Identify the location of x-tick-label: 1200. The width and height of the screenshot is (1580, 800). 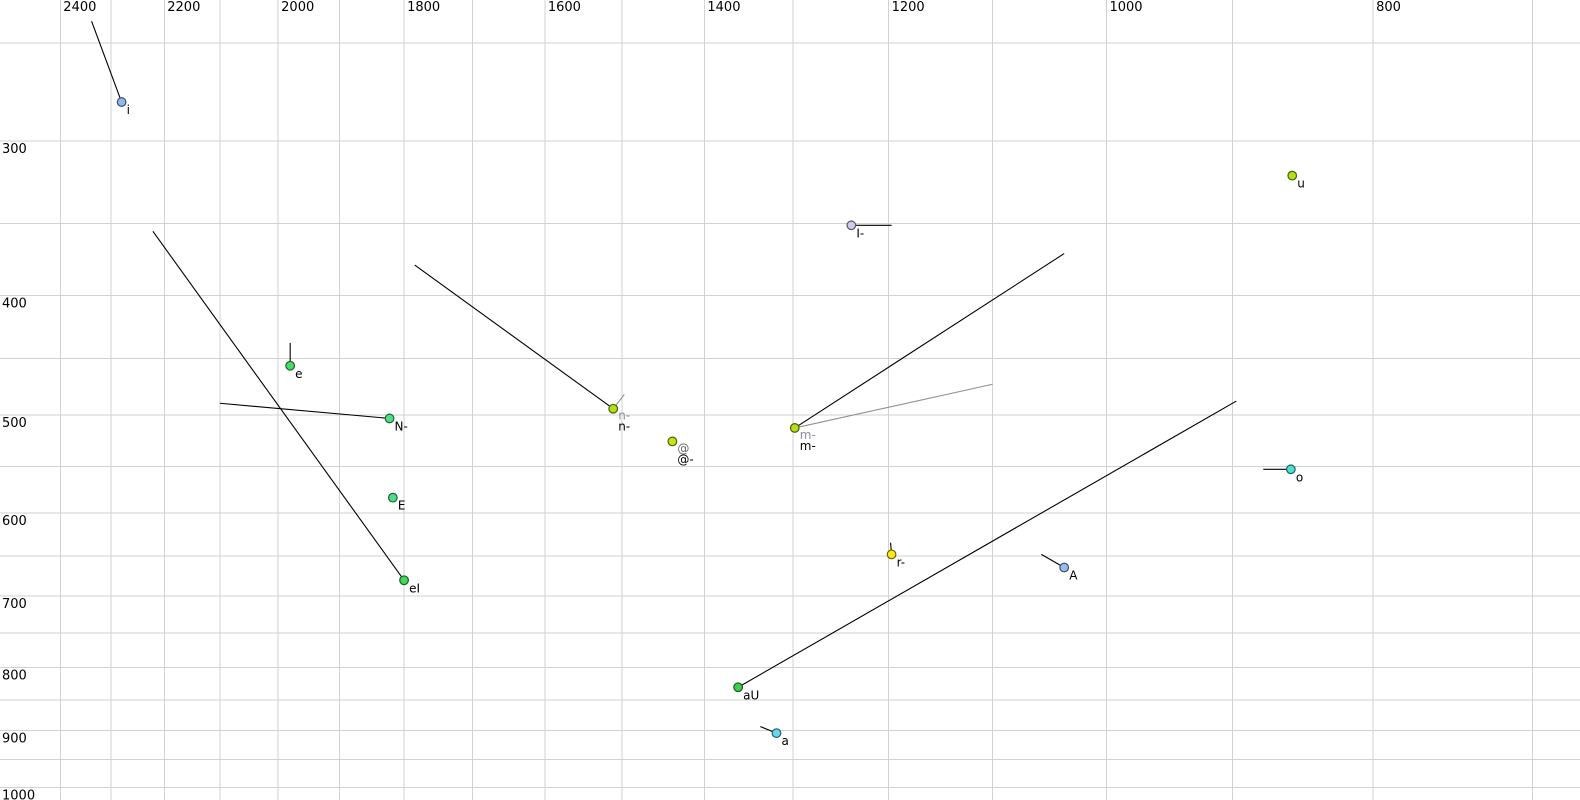
(908, 7).